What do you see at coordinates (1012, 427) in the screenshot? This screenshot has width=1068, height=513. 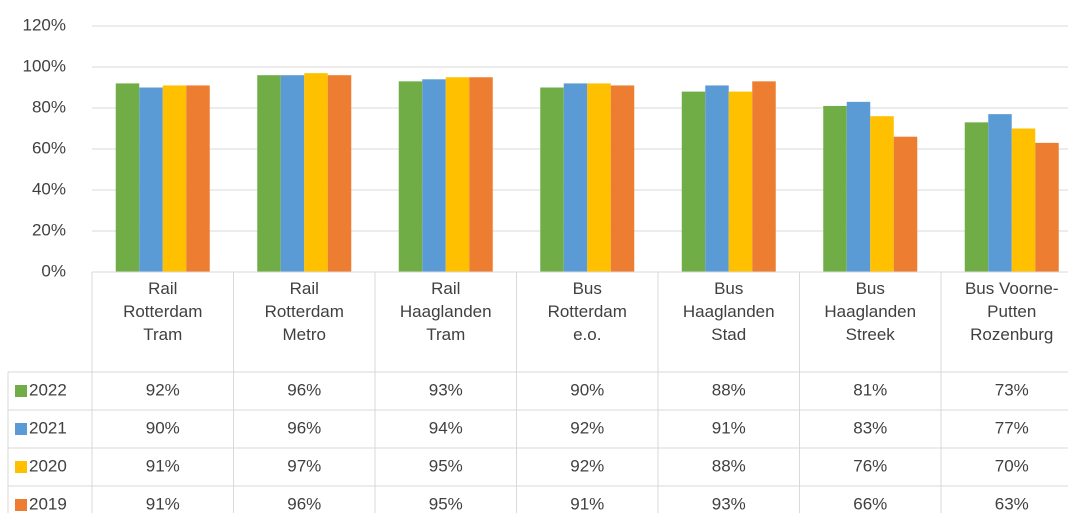 I see `table-value: 77%` at bounding box center [1012, 427].